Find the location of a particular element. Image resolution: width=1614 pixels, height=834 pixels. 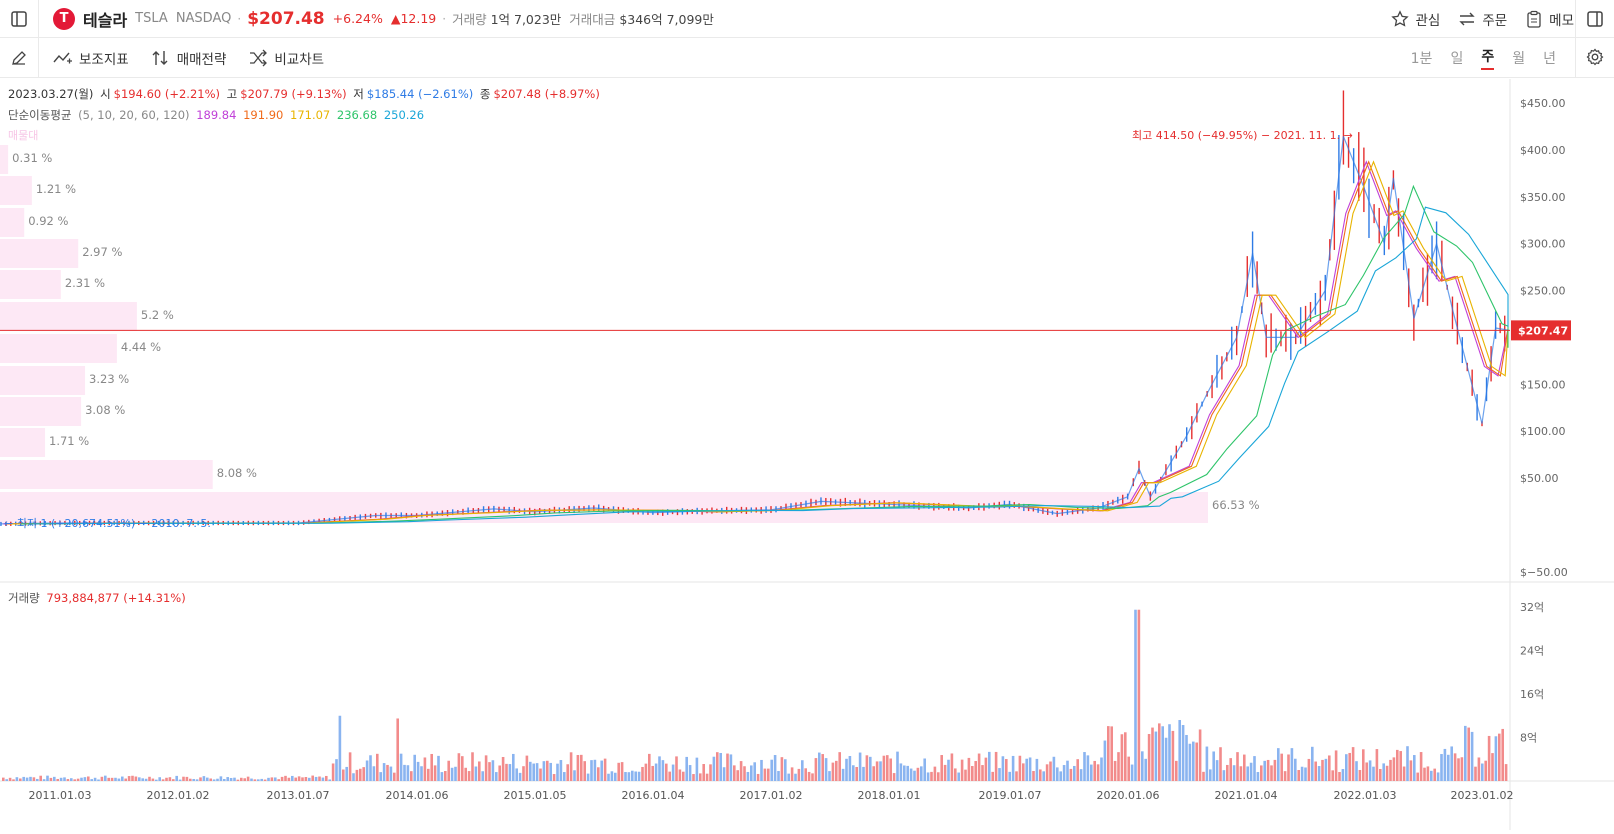

tab-day: 일 is located at coordinates (1457, 59).